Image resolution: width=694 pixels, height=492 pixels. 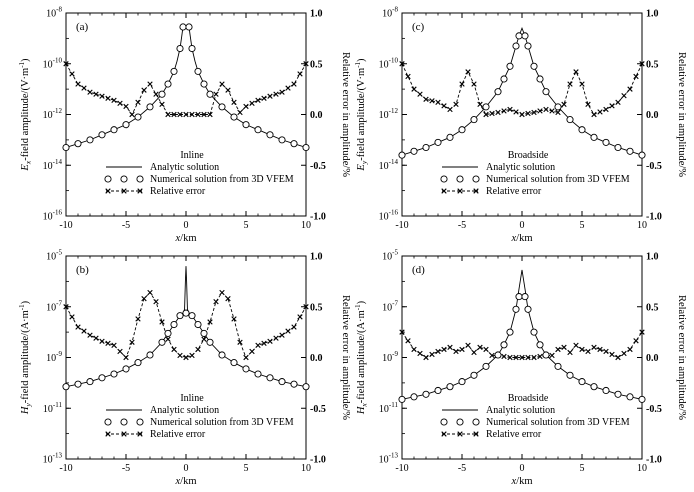 I want to click on x-tick-label: -10, so click(x=401, y=225).